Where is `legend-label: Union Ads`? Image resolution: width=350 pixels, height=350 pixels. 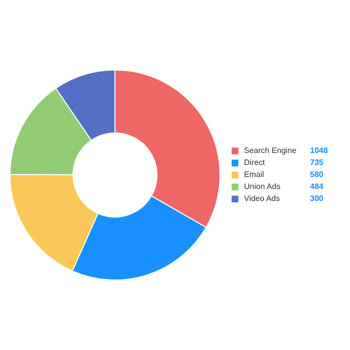 legend-label: Union Ads is located at coordinates (262, 186).